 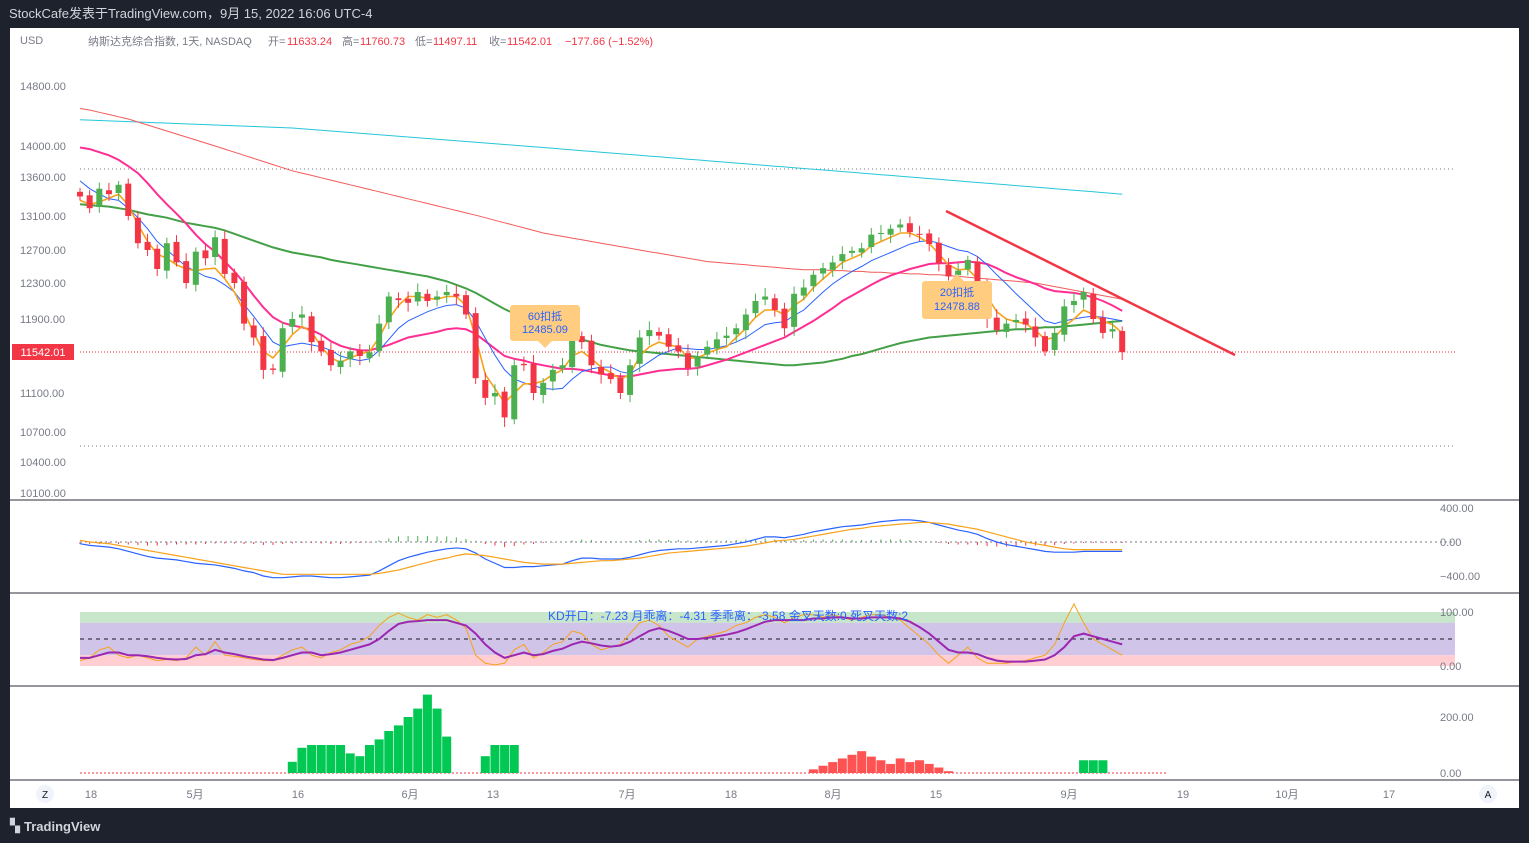 I want to click on last-price-text: 11542.01, so click(x=42, y=353).